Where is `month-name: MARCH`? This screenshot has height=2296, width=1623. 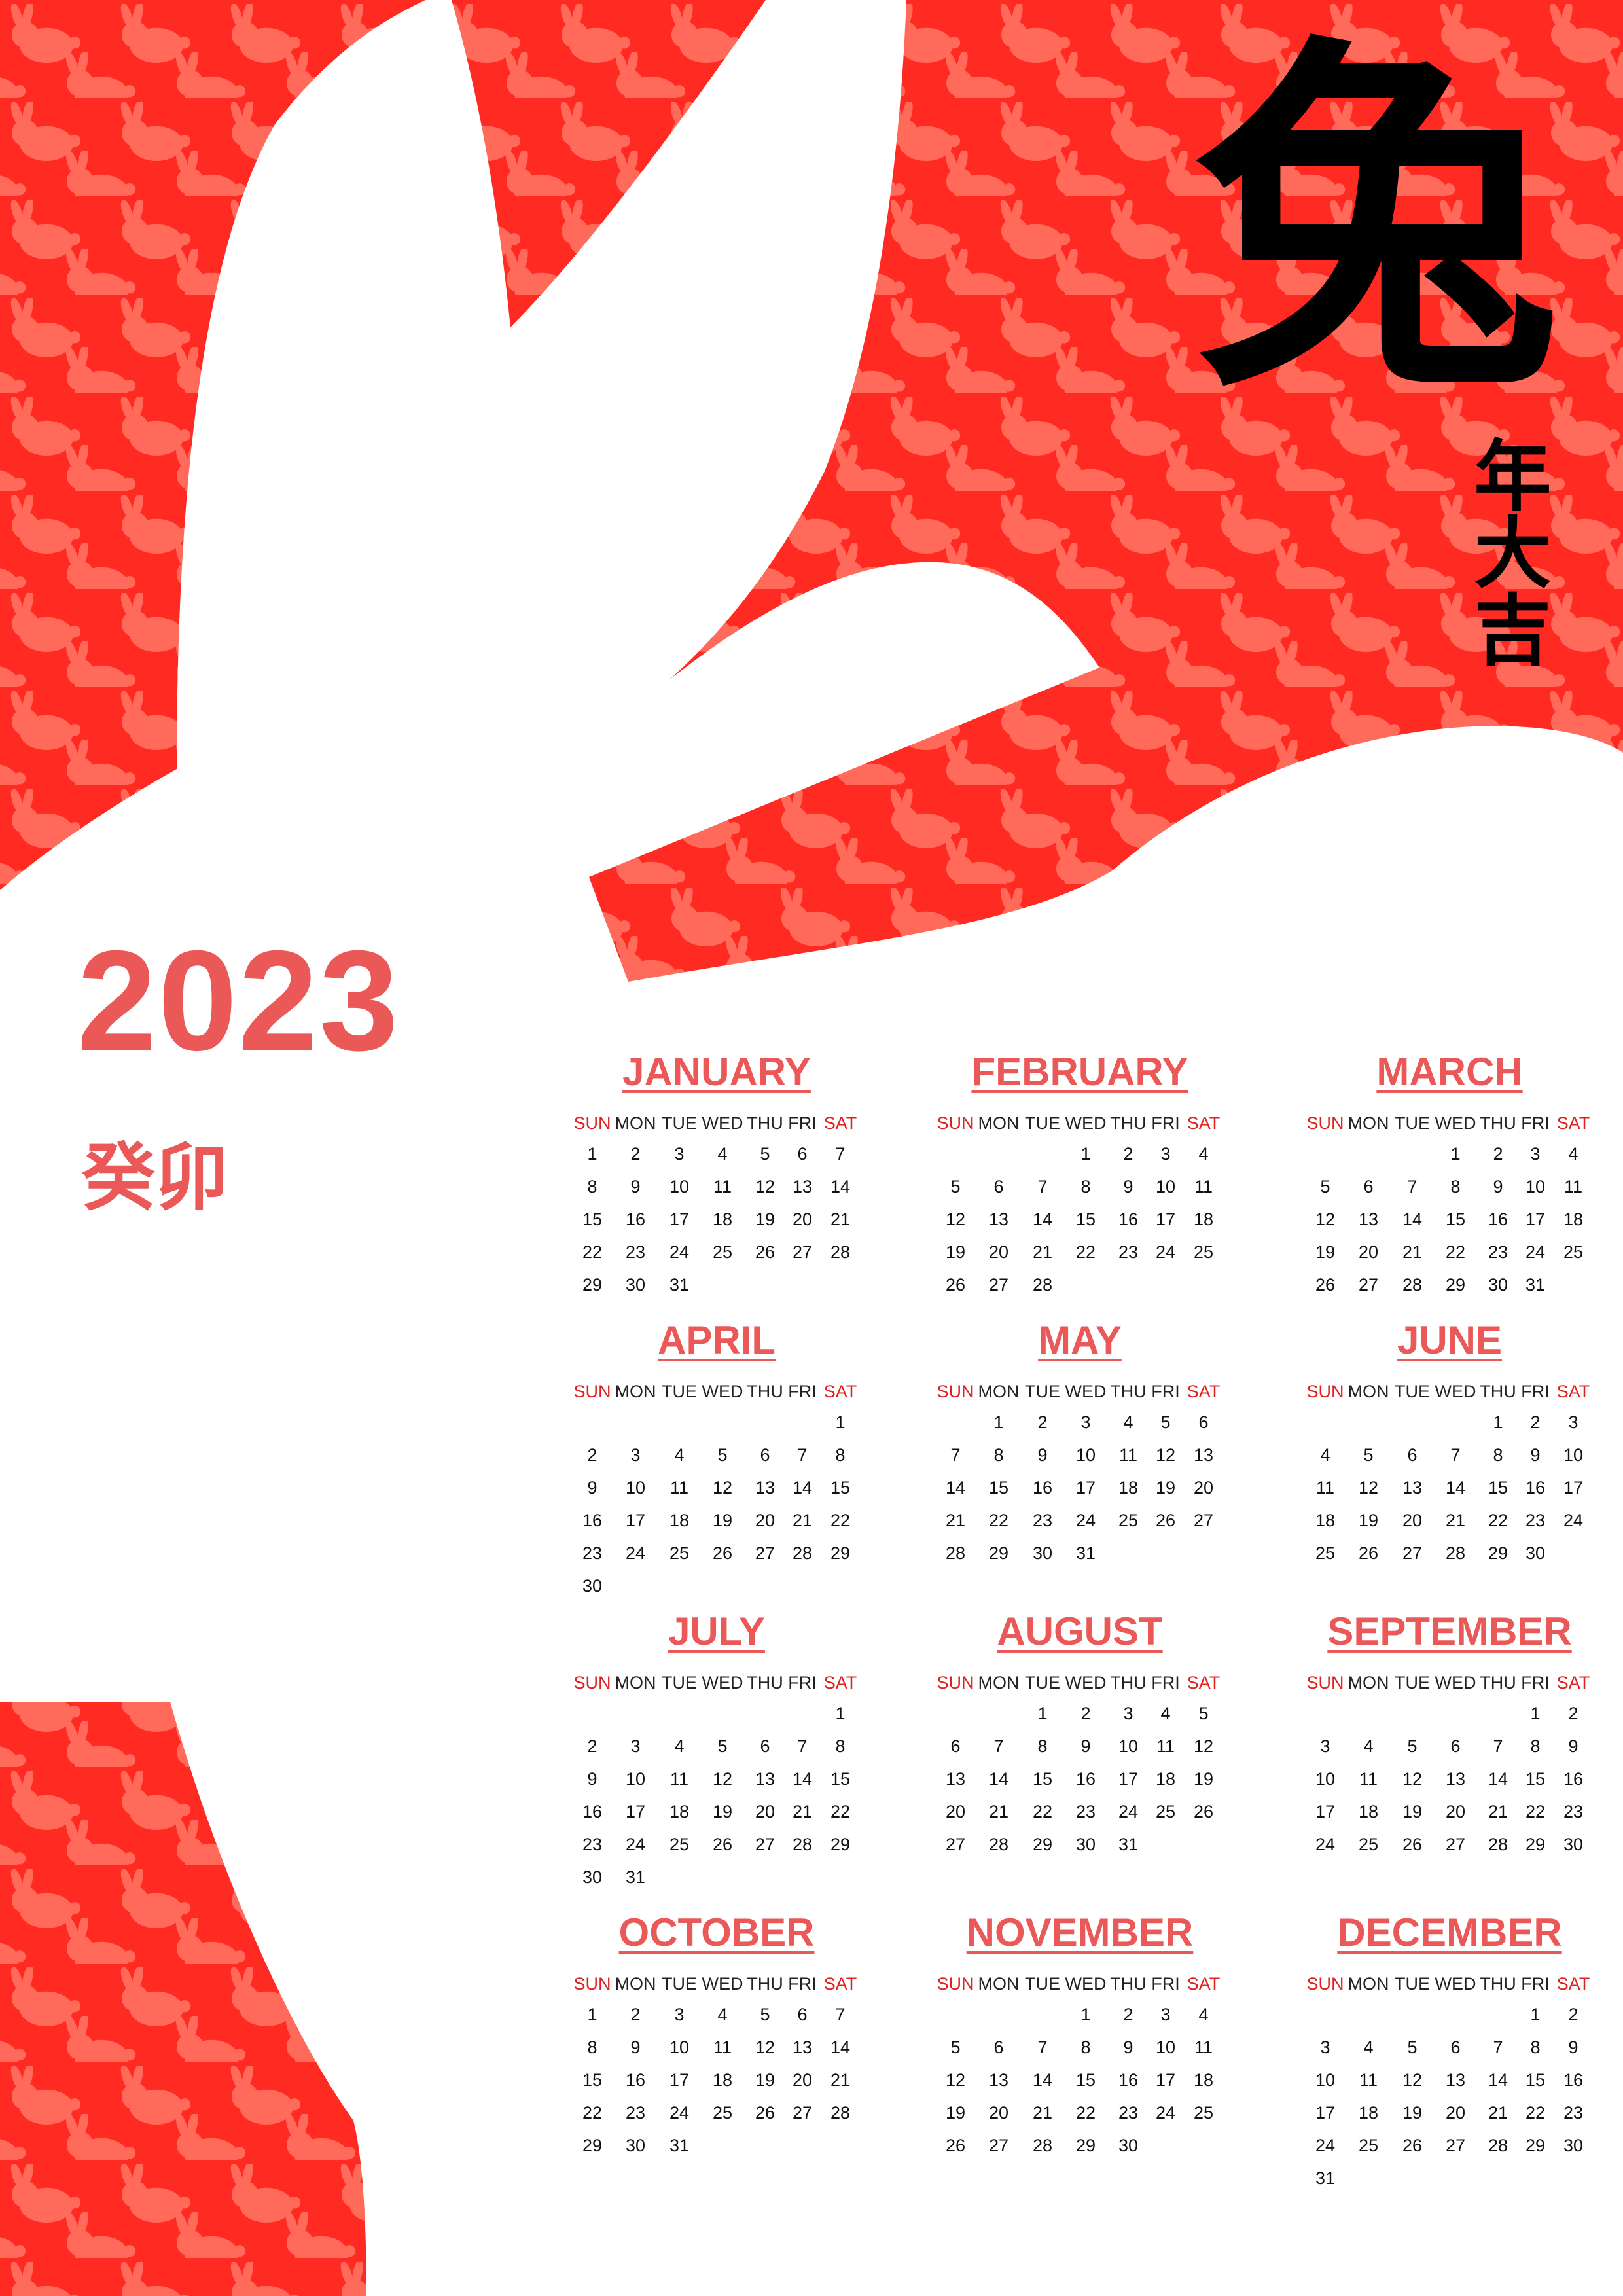 month-name: MARCH is located at coordinates (1449, 1072).